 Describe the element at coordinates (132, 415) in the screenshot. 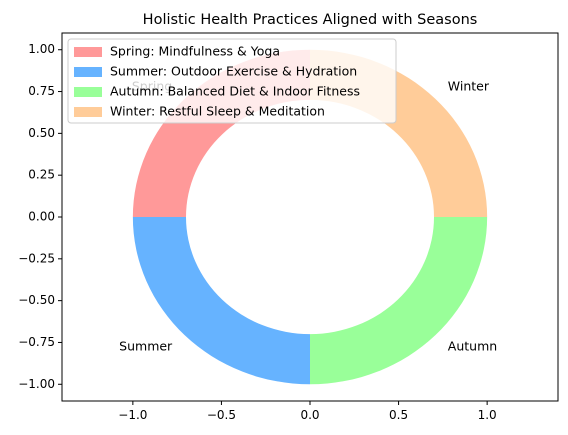

I see `x-tick-label: −1.0` at that location.